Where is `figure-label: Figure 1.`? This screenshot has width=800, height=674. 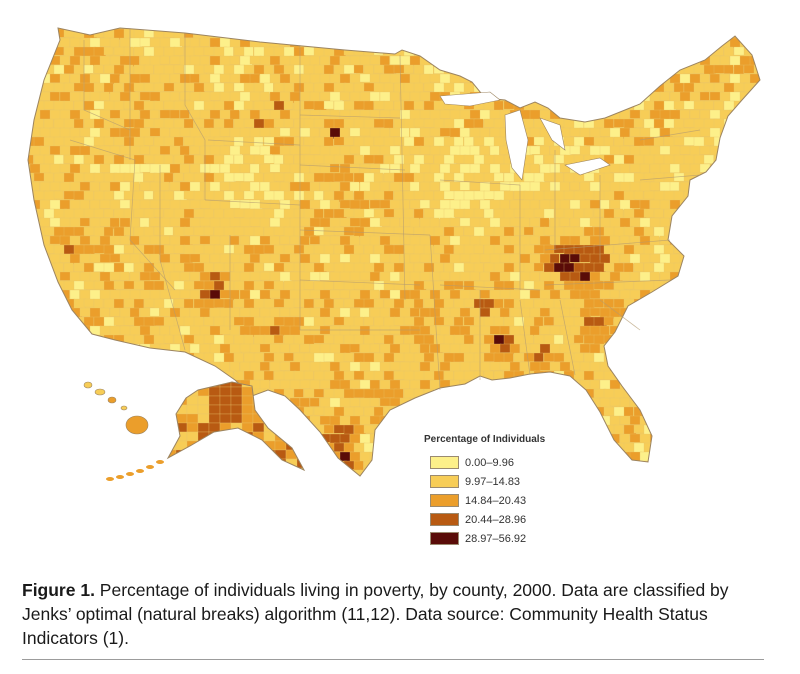
figure-label: Figure 1. is located at coordinates (58, 590).